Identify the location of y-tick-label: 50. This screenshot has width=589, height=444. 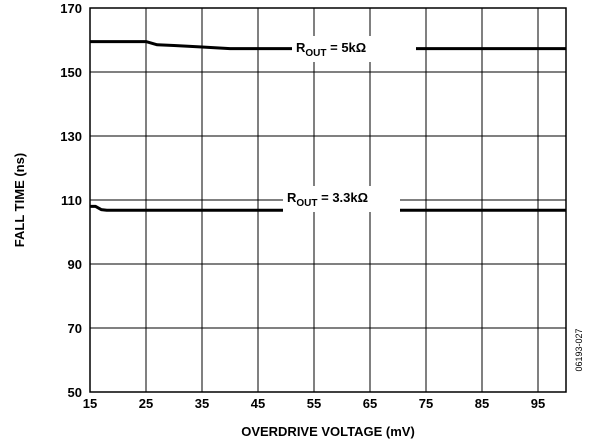
(75, 392).